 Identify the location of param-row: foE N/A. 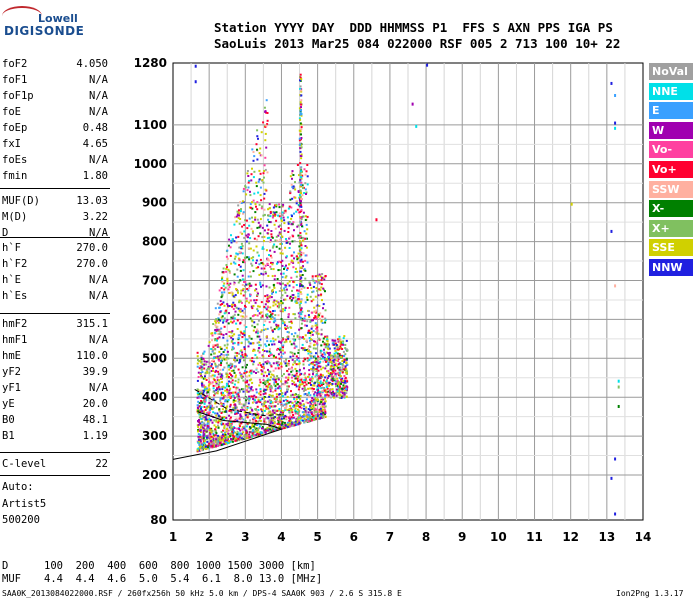
(55, 113).